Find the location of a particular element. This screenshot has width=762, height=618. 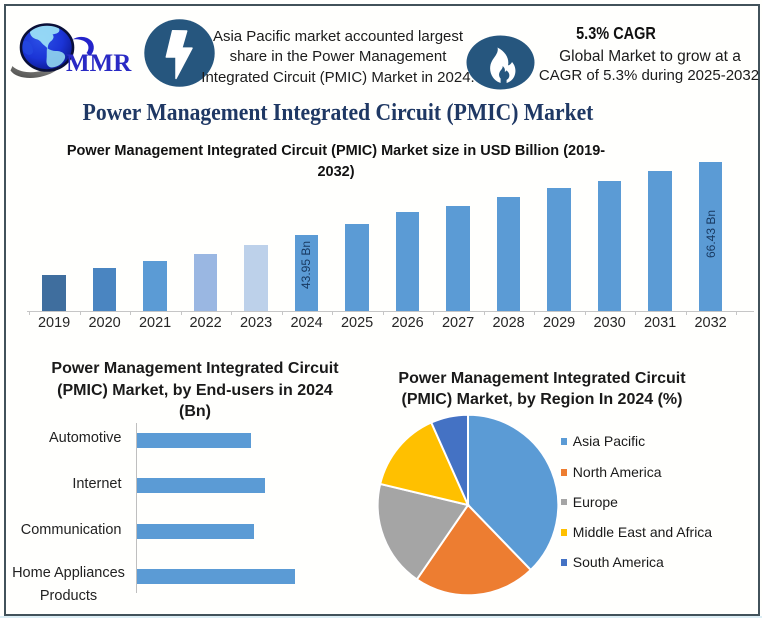

svg-text: MMR is located at coordinates (99, 63).